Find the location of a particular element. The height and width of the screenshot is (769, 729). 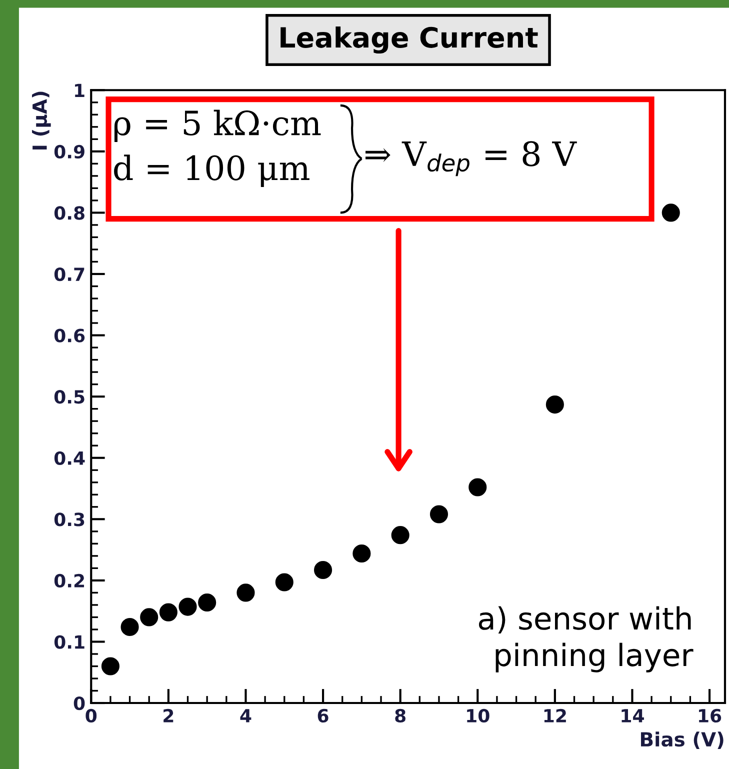

y-tick-label: 0.5 is located at coordinates (69, 397).